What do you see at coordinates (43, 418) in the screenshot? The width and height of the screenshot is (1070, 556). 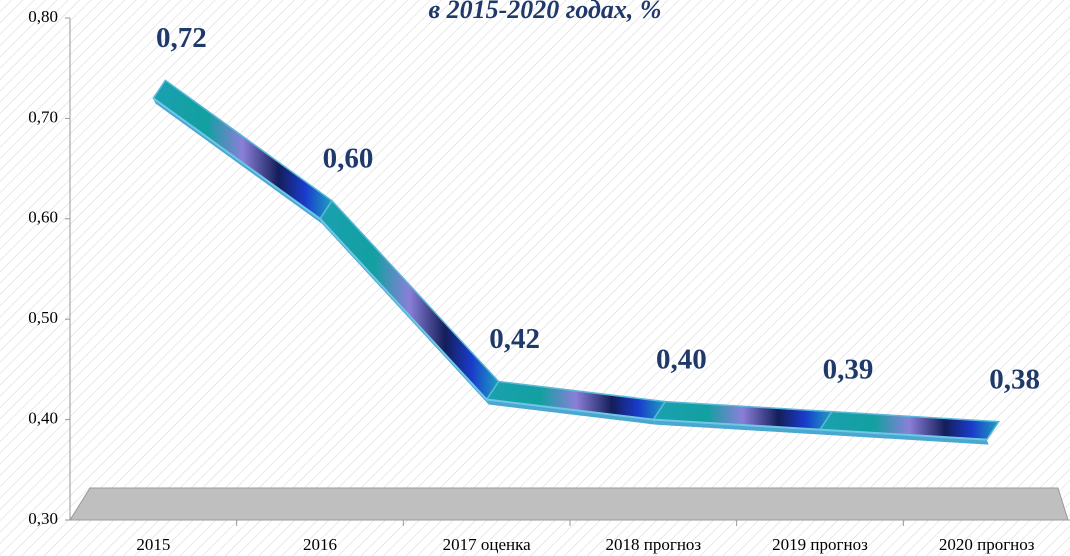 I see `y-tick-label: 0,40` at bounding box center [43, 418].